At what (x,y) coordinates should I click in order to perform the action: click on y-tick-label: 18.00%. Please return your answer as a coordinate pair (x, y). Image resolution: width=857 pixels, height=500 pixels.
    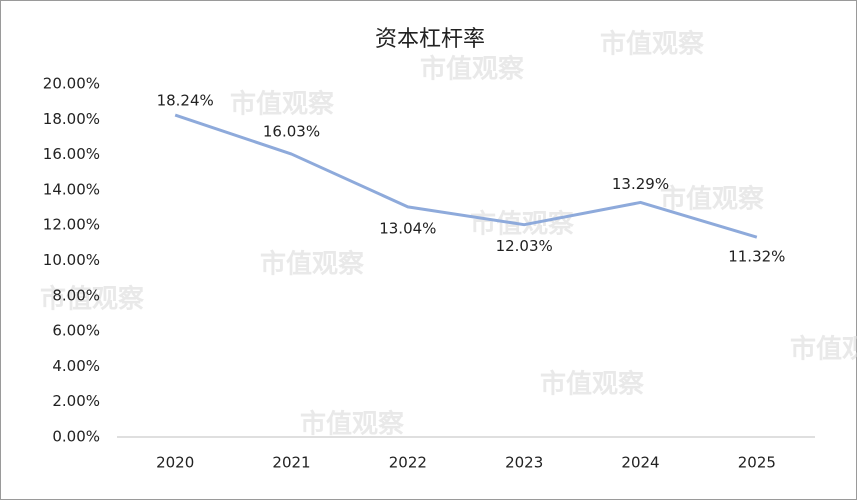
    Looking at the image, I should click on (71, 119).